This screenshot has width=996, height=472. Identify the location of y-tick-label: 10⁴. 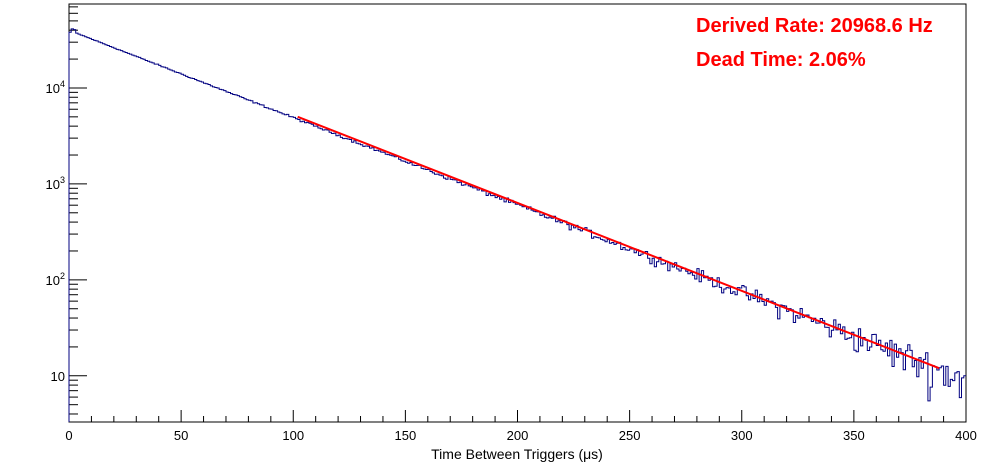
(55, 87).